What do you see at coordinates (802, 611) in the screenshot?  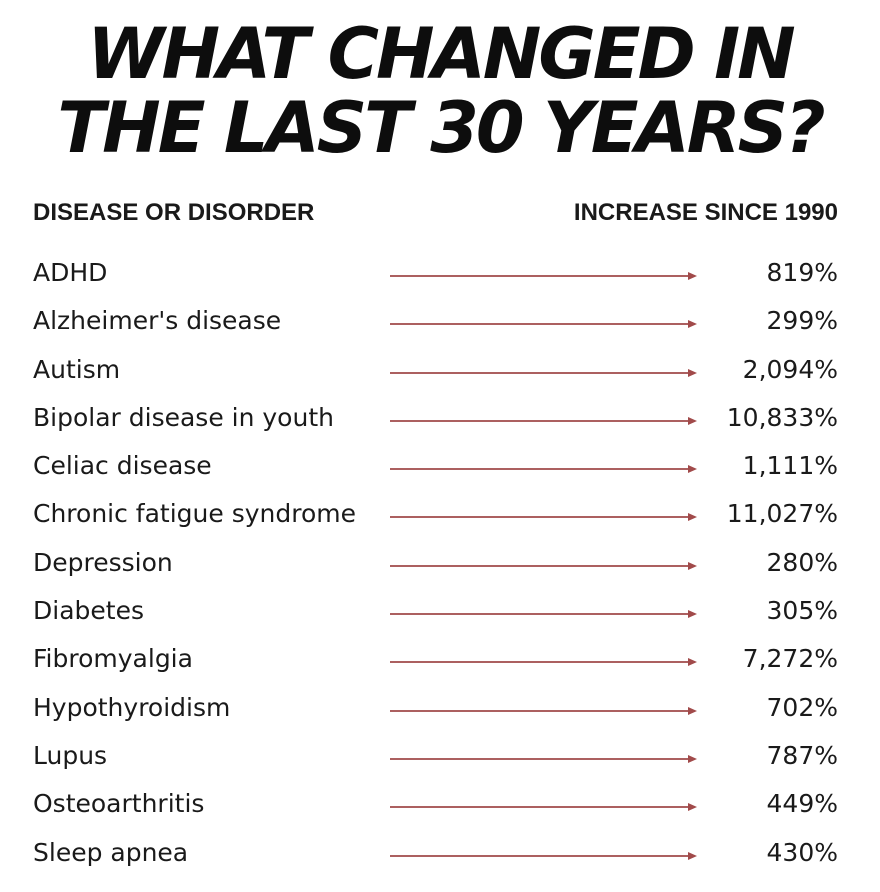 I see `increase-value: 305%` at bounding box center [802, 611].